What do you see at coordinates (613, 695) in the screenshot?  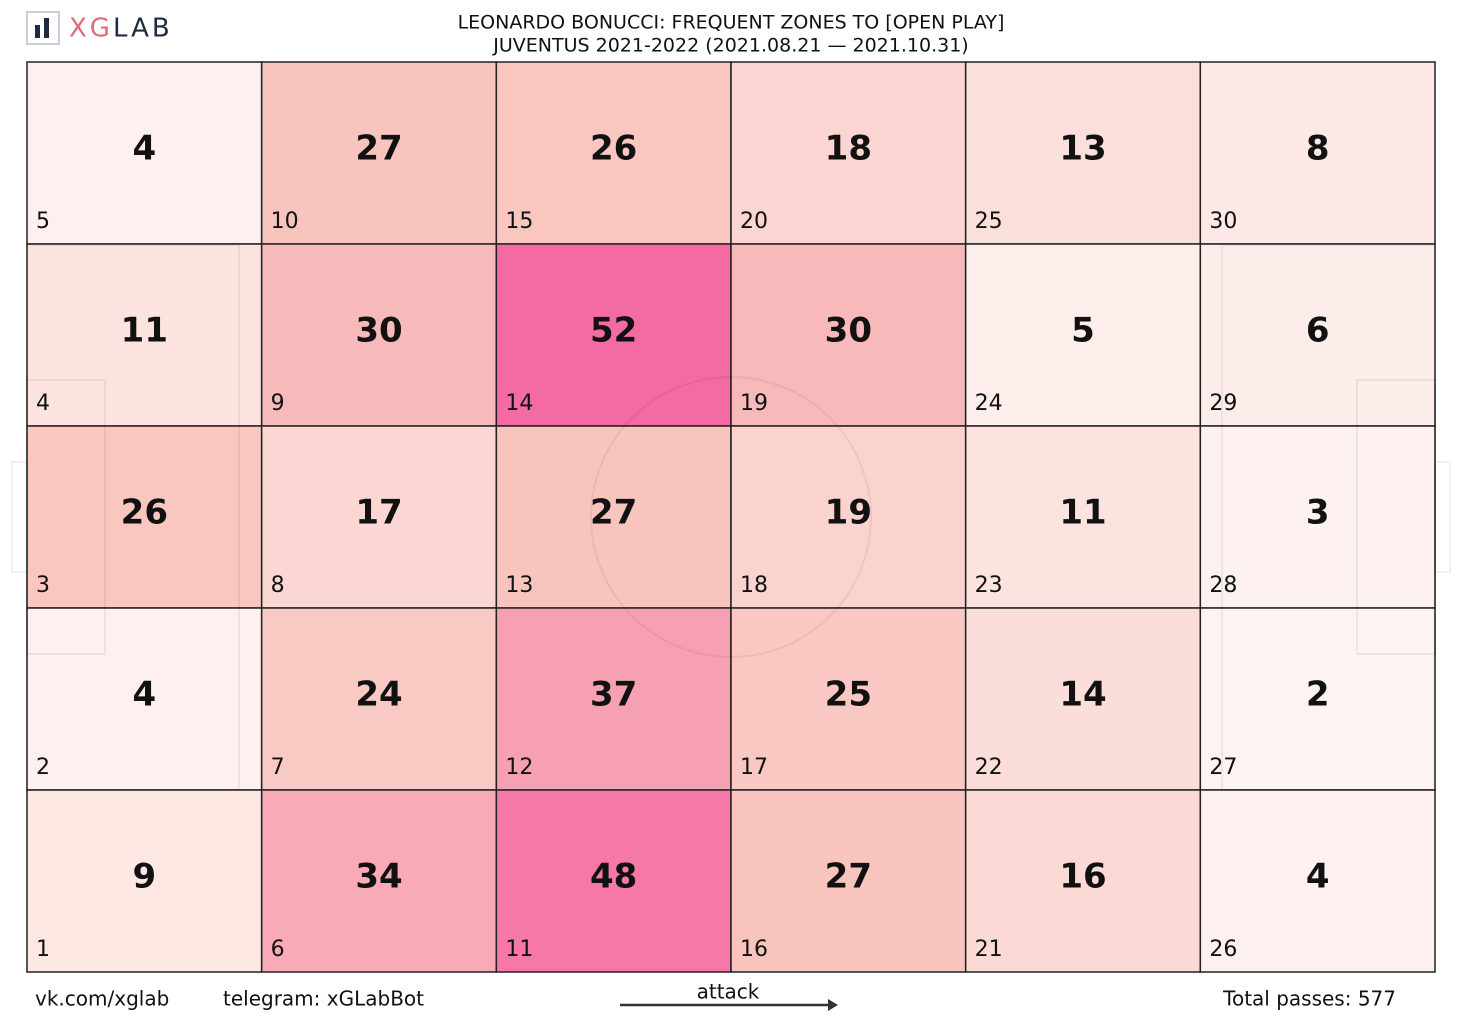 I see `cell-value: 37` at bounding box center [613, 695].